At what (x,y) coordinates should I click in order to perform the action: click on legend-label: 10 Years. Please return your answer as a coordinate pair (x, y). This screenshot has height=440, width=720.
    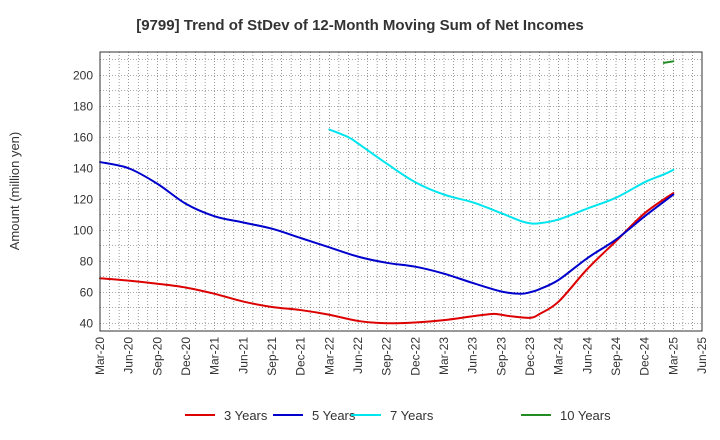
    Looking at the image, I should click on (585, 415).